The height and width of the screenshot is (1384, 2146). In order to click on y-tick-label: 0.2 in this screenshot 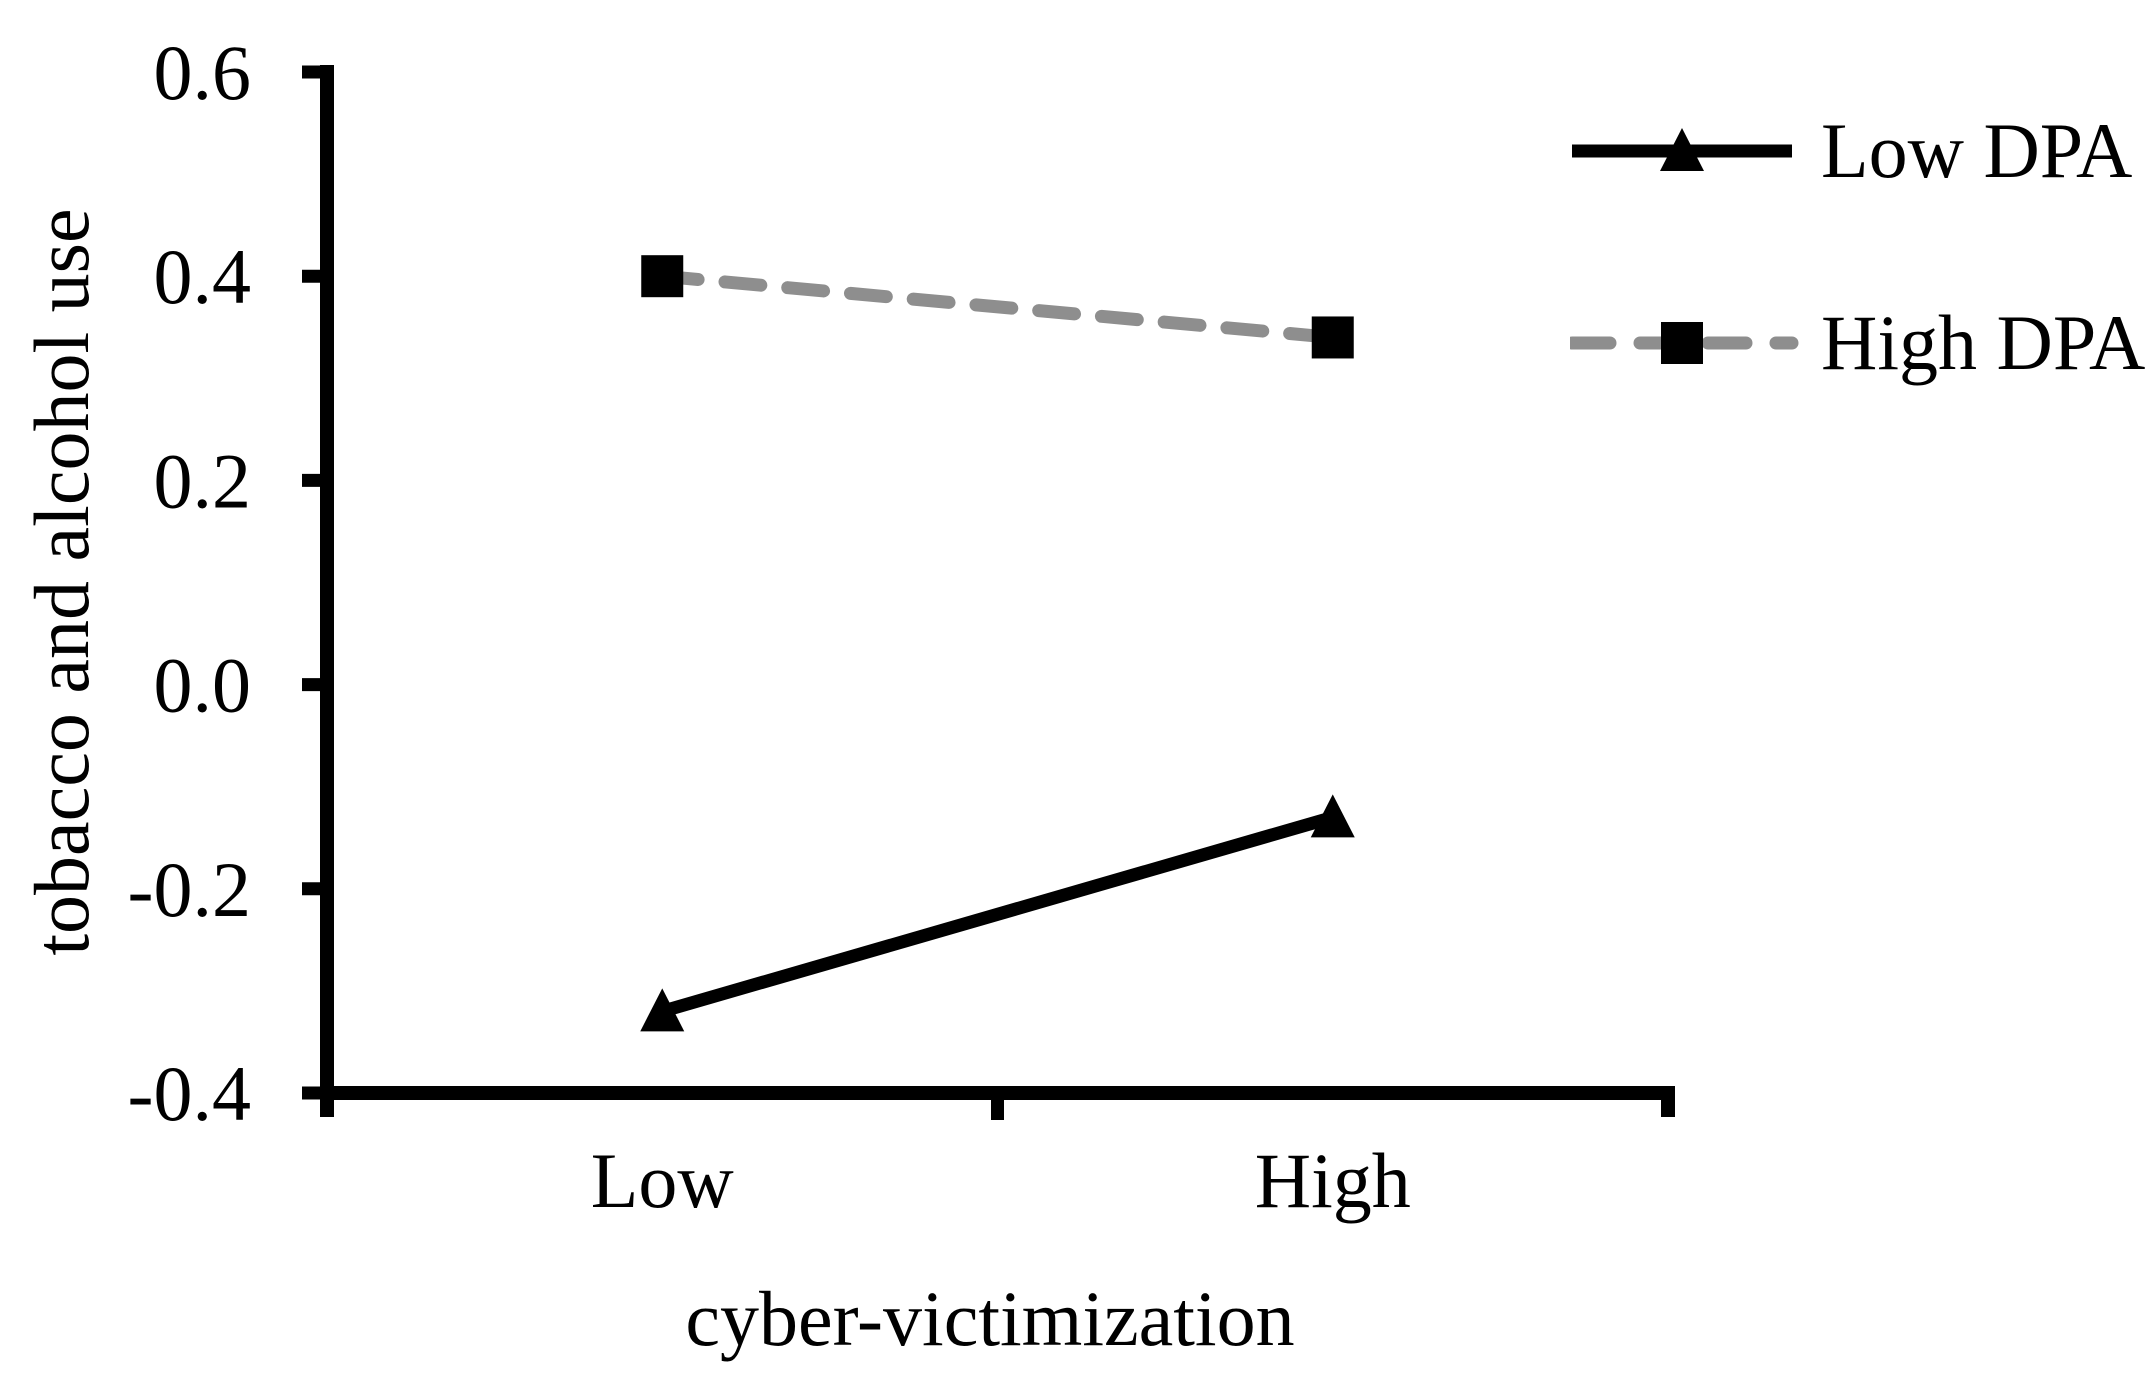, I will do `click(203, 480)`.